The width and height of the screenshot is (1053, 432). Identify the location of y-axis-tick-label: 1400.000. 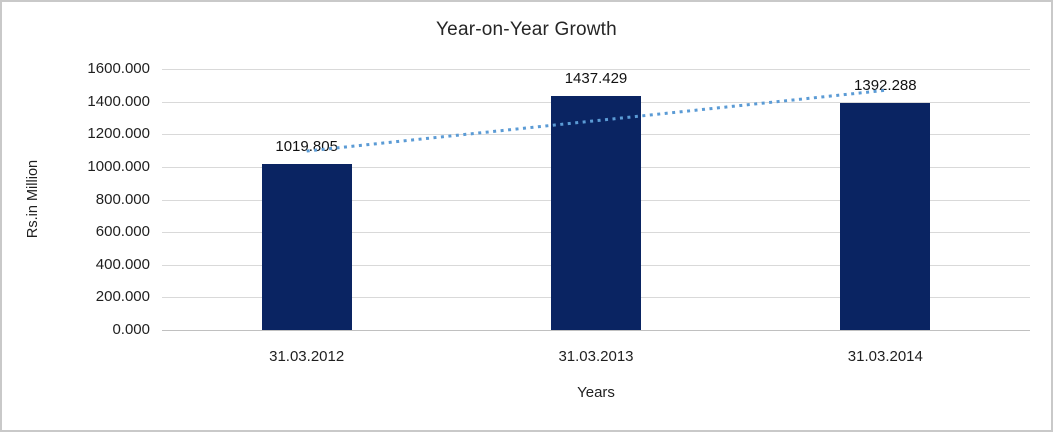
(118, 101).